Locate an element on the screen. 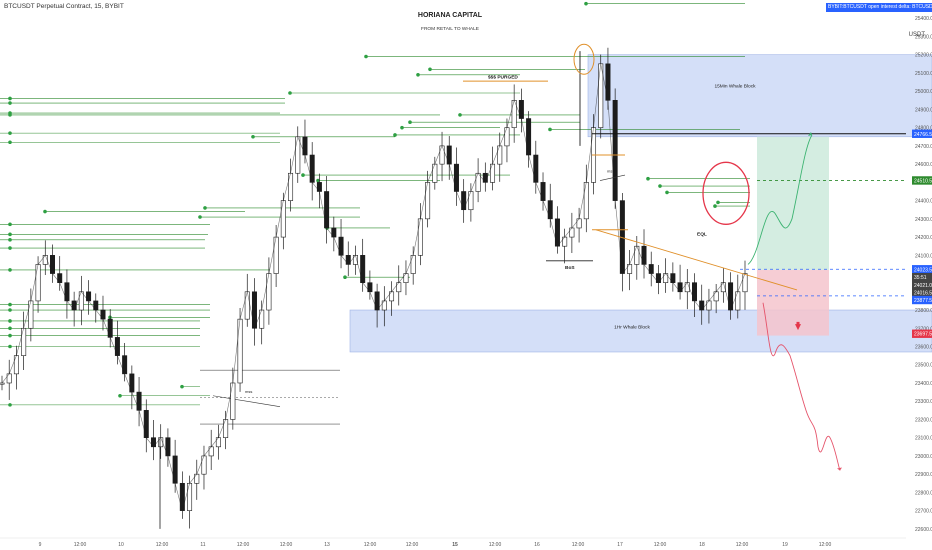  y-tick-label: 23800.0 is located at coordinates (923, 311).